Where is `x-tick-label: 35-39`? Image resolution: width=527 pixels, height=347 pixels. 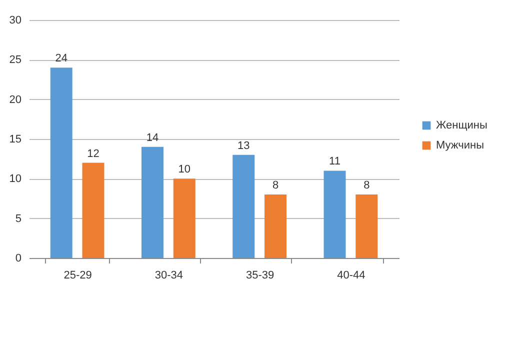
x-tick-label: 35-39 is located at coordinates (260, 276).